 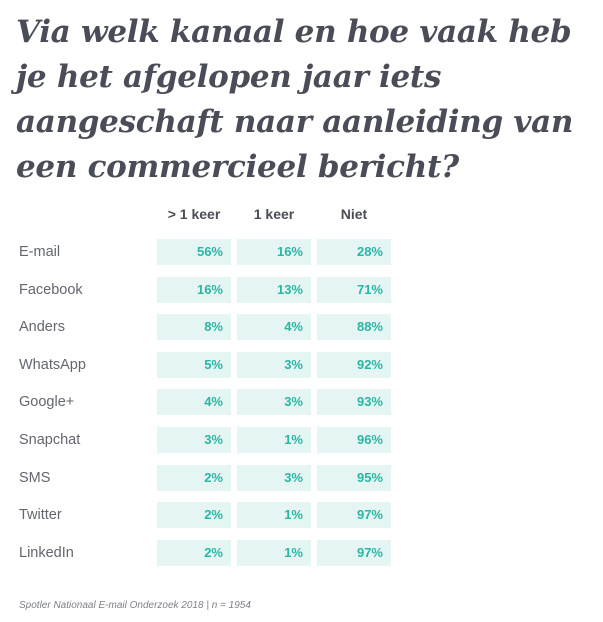 What do you see at coordinates (354, 252) in the screenshot?
I see `value-cell-0-2: 28%` at bounding box center [354, 252].